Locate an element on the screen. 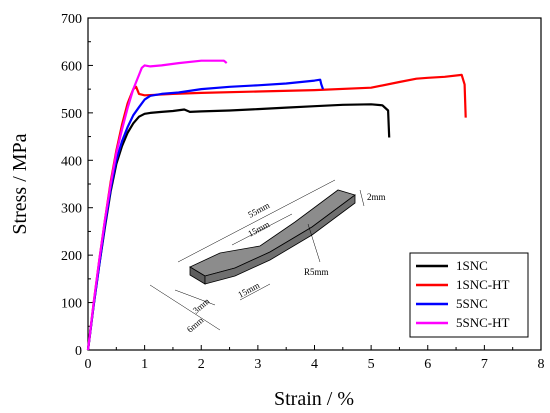  y-tick-label: 600 is located at coordinates (71, 66).